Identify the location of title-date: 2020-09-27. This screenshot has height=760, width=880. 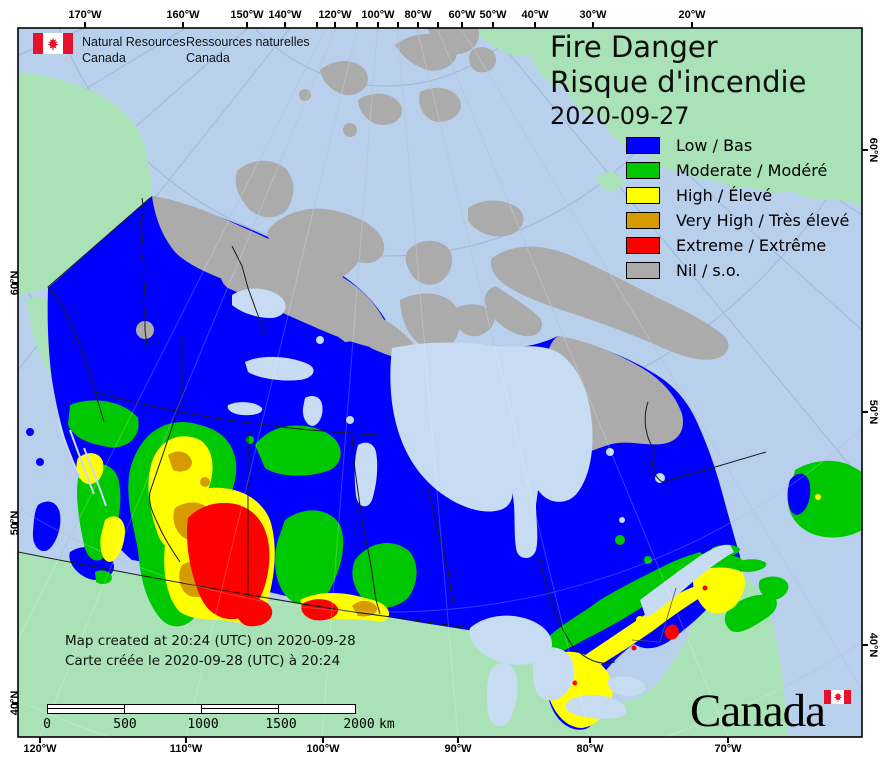
(620, 115).